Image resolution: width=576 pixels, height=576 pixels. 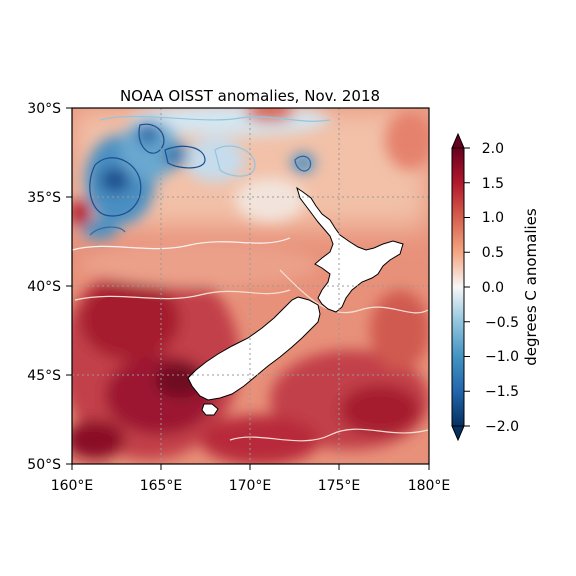 What do you see at coordinates (180, 380) in the screenshot?
I see `warm-anomaly-deep` at bounding box center [180, 380].